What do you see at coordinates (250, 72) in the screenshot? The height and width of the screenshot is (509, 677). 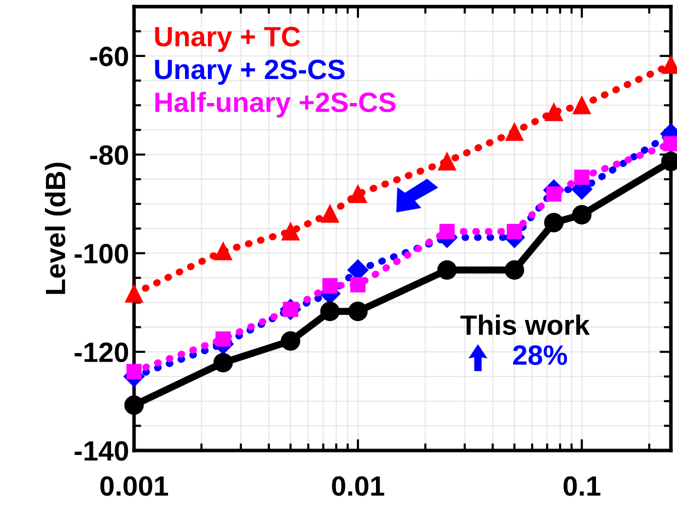 I see `text: Unary + 2S-CS` at bounding box center [250, 72].